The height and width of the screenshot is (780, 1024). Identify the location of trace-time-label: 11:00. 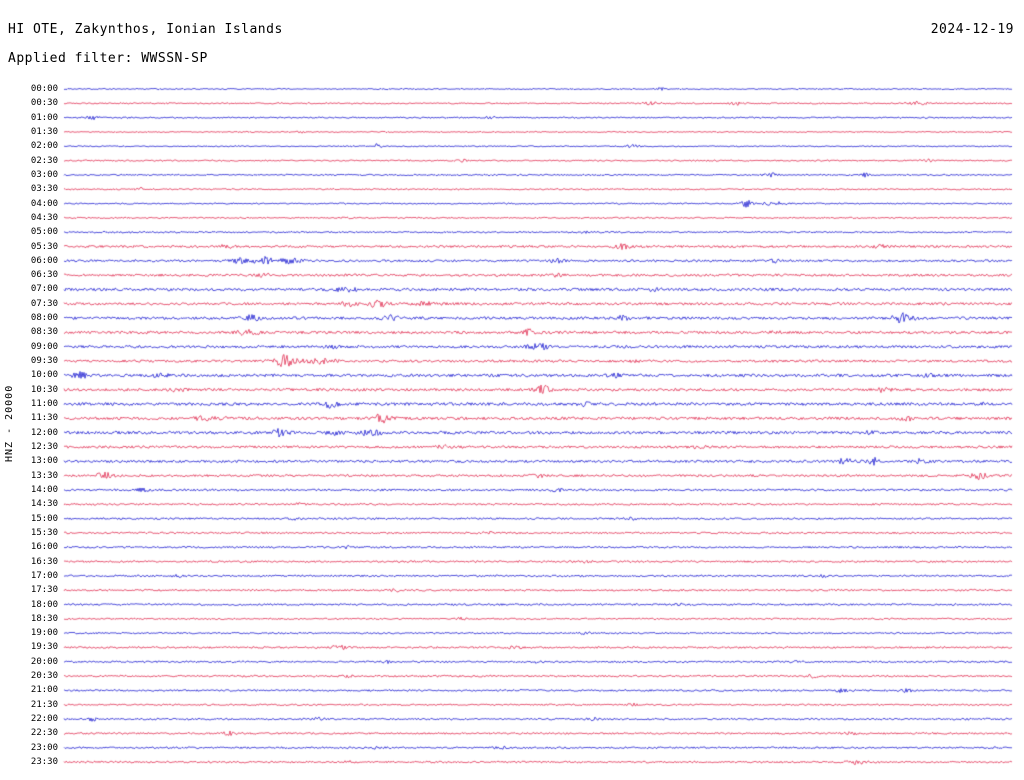
(44, 404).